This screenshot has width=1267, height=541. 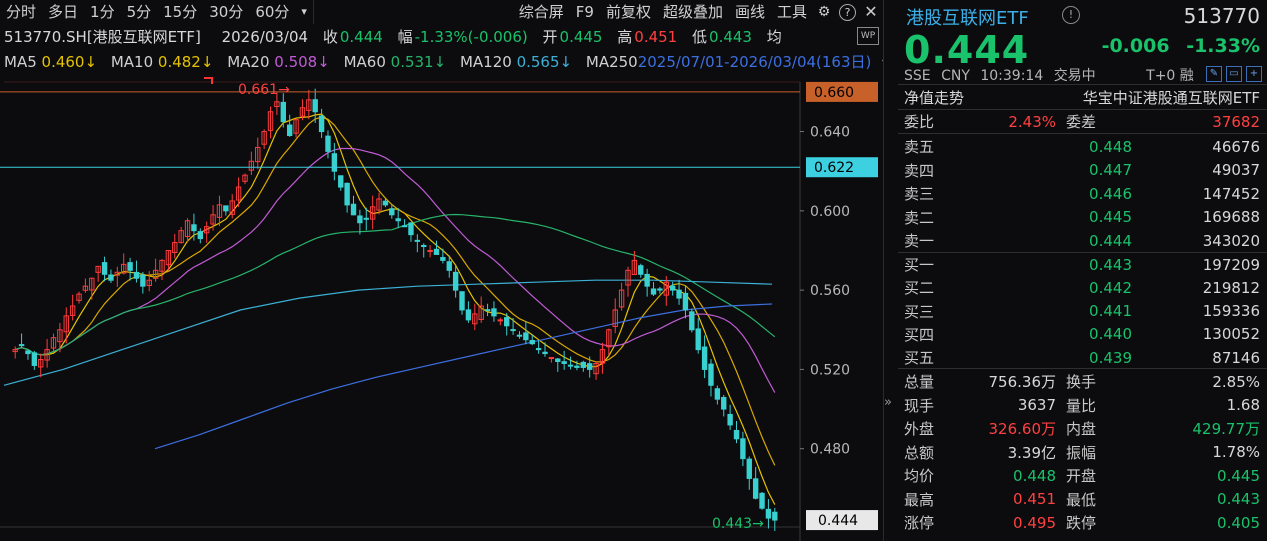 What do you see at coordinates (208, 80) in the screenshot?
I see `marker-icon` at bounding box center [208, 80].